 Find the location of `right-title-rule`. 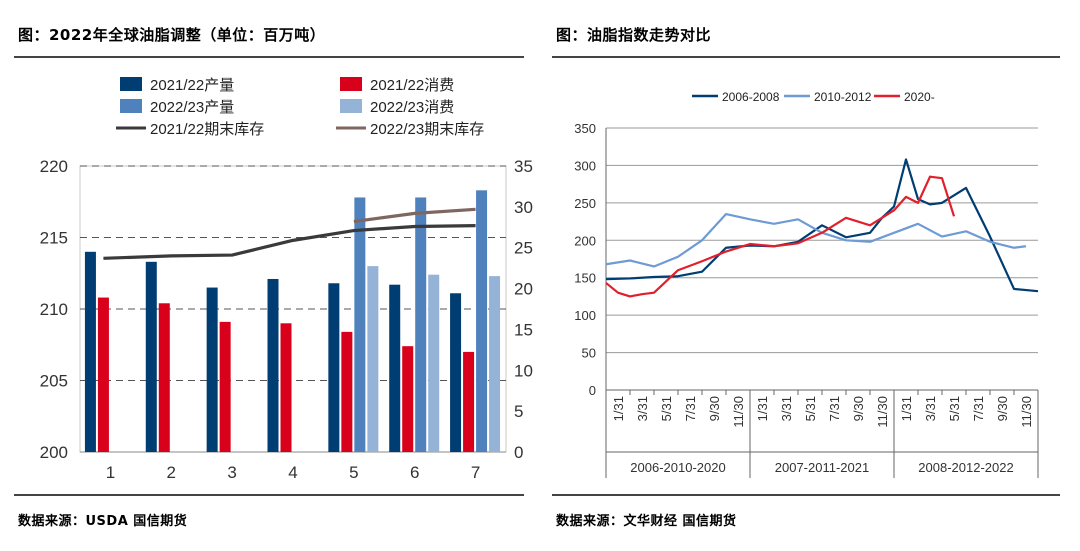

right-title-rule is located at coordinates (806, 57).